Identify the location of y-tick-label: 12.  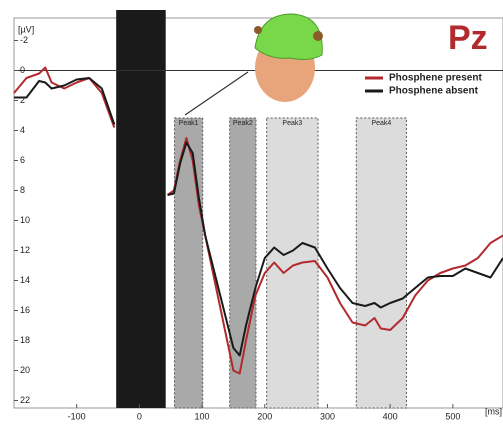
(25, 250).